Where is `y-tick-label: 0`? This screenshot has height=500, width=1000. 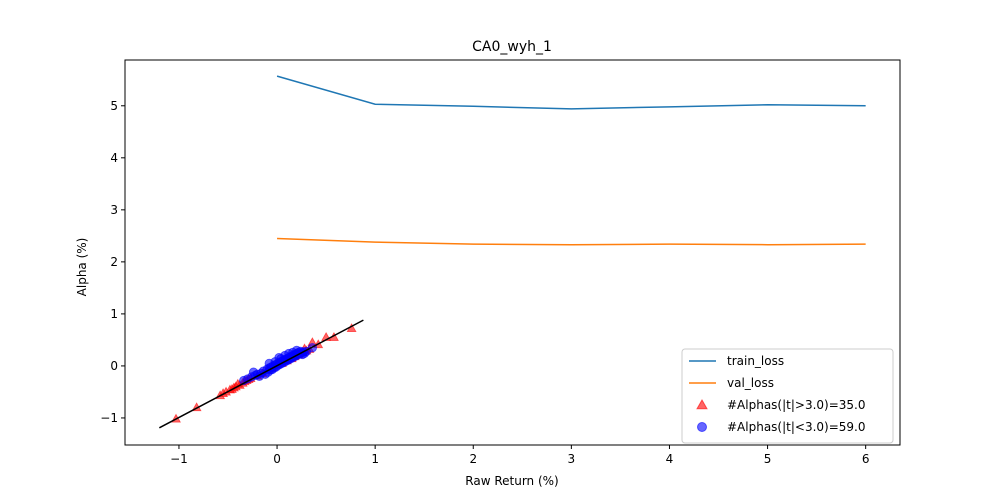 y-tick-label: 0 is located at coordinates (114, 366).